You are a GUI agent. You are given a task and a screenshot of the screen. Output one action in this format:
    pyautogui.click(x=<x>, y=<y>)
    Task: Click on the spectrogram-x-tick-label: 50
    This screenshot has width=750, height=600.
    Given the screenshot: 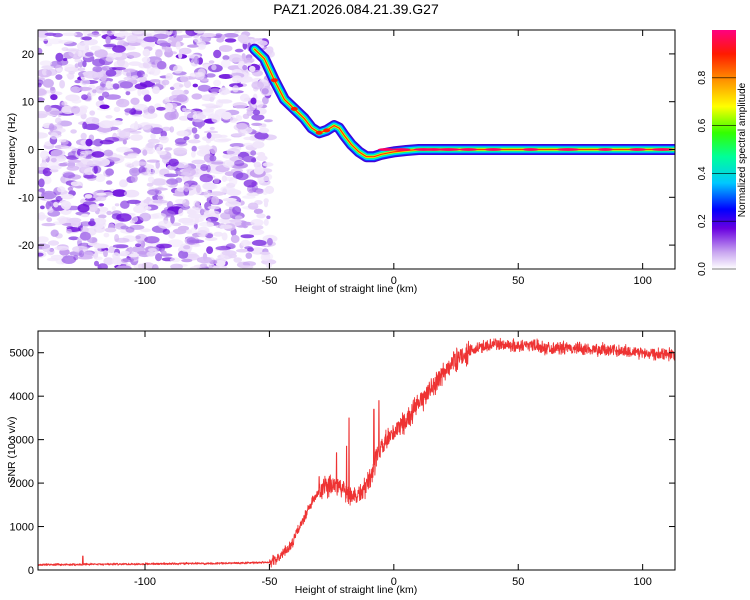 What is the action you would take?
    pyautogui.click(x=518, y=281)
    